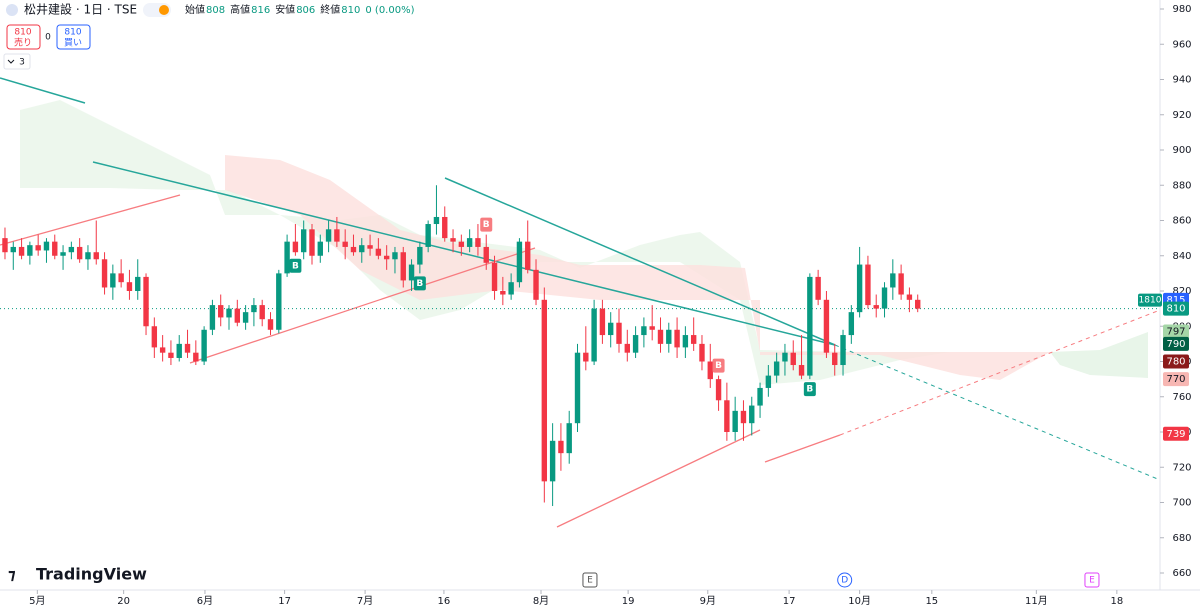 This screenshot has width=1200, height=607. What do you see at coordinates (1181, 467) in the screenshot?
I see `y-tick-label: 720` at bounding box center [1181, 467].